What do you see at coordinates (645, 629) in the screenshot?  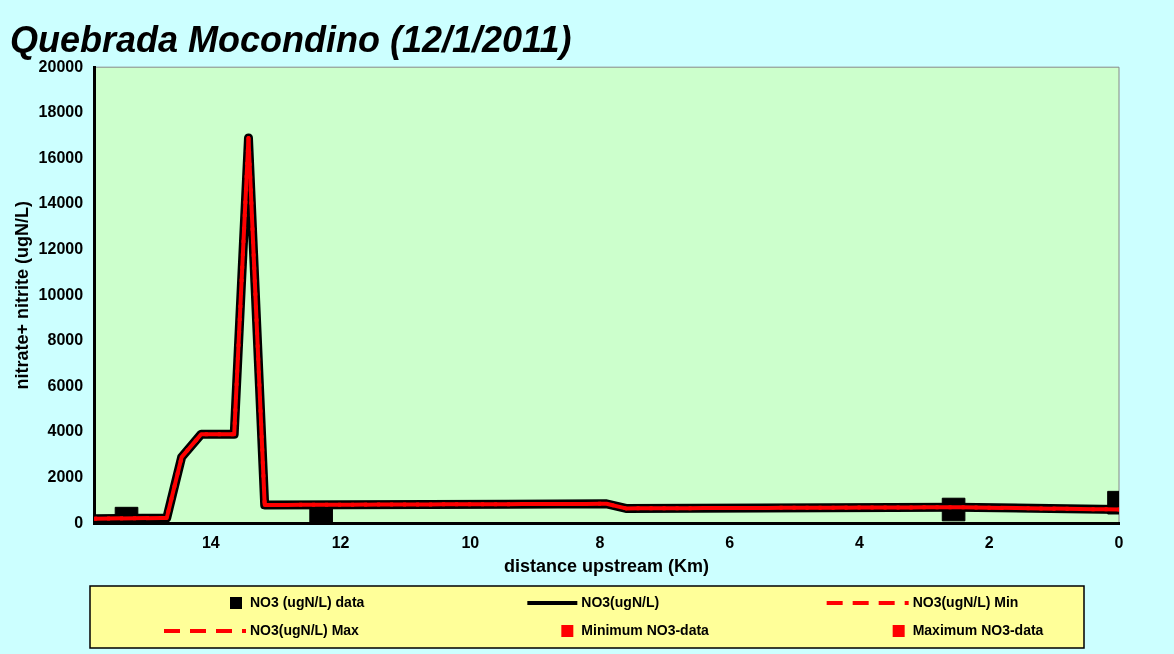 I see `legend-label: Minimum NO3-data` at bounding box center [645, 629].